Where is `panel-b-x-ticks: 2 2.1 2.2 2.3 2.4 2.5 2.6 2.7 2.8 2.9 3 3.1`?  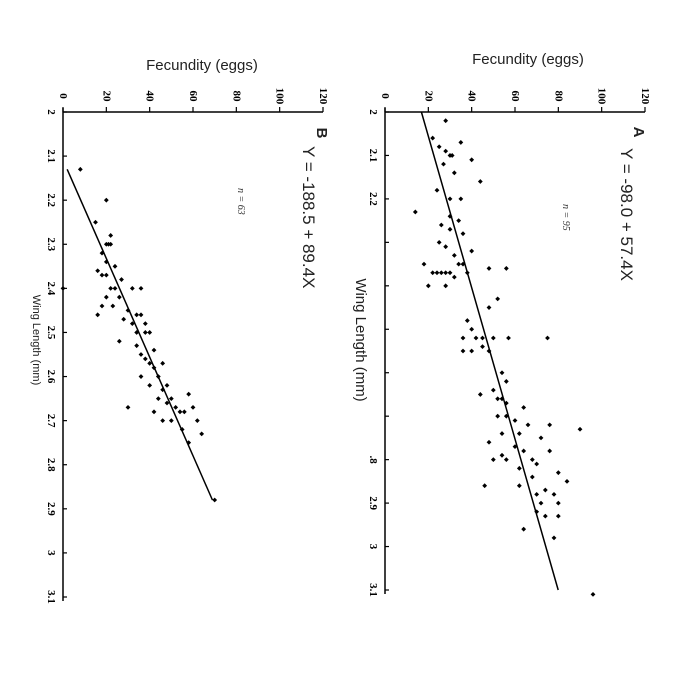
panel-b-x-ticks: 2 2.1 2.2 2.3 2.4 2.5 2.6 2.7 2.8 2.9 3 3.1 is located at coordinates (56, 356).